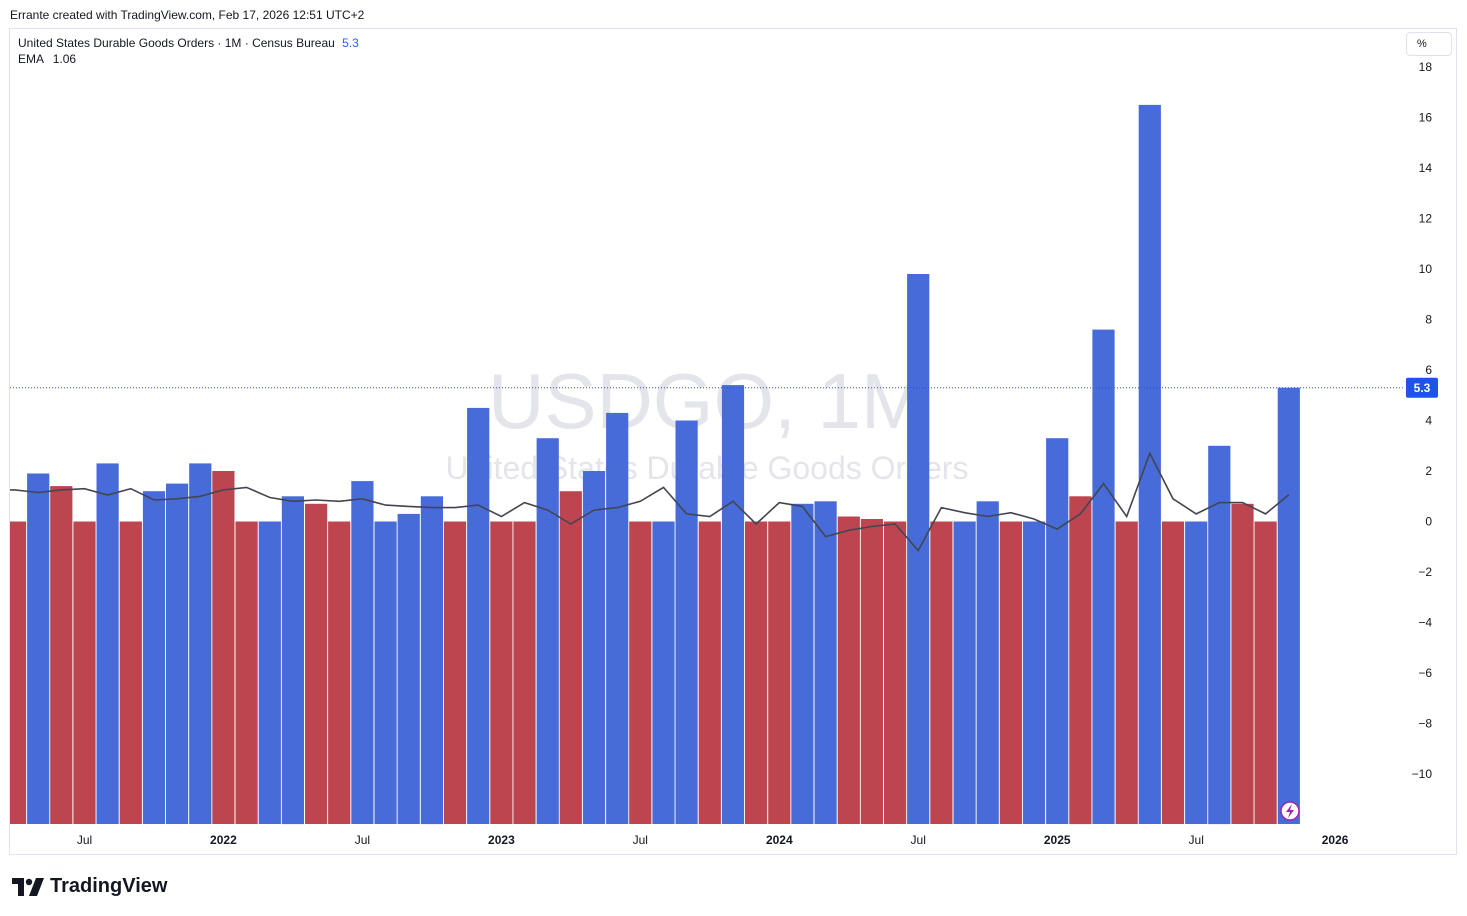 Image resolution: width=1467 pixels, height=916 pixels. Describe the element at coordinates (1426, 269) in the screenshot. I see `y-tick-label: 10` at that location.